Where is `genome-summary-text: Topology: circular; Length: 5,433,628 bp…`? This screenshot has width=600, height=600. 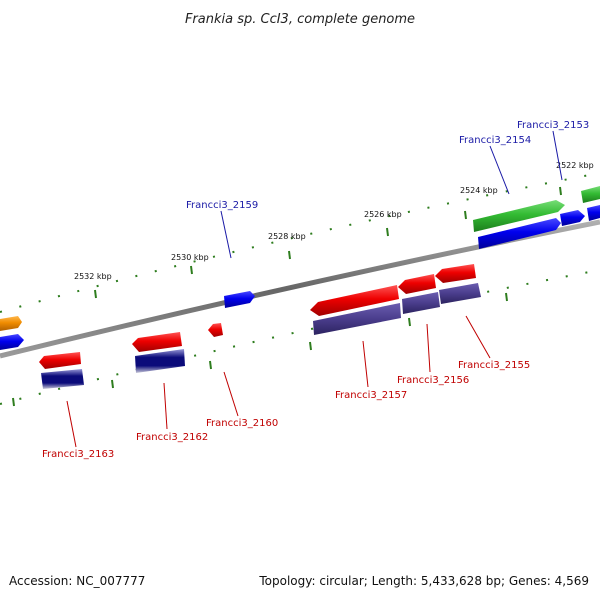
genome-summary-text: Topology: circular; Length: 5,433,628 bp… is located at coordinates (424, 581).